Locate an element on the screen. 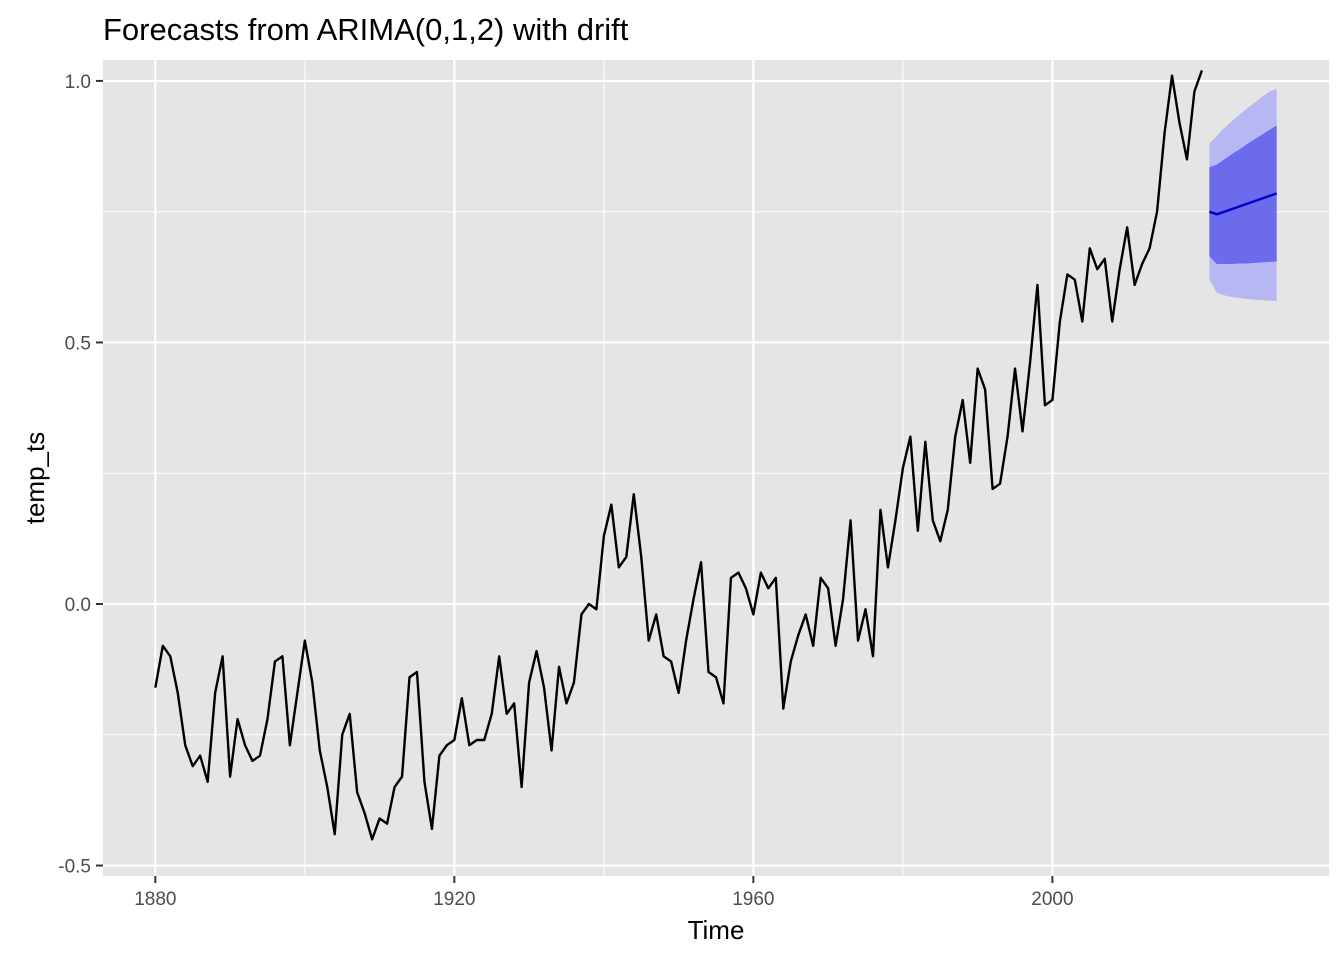 Image resolution: width=1344 pixels, height=960 pixels. x-axis-title: Time is located at coordinates (716, 930).